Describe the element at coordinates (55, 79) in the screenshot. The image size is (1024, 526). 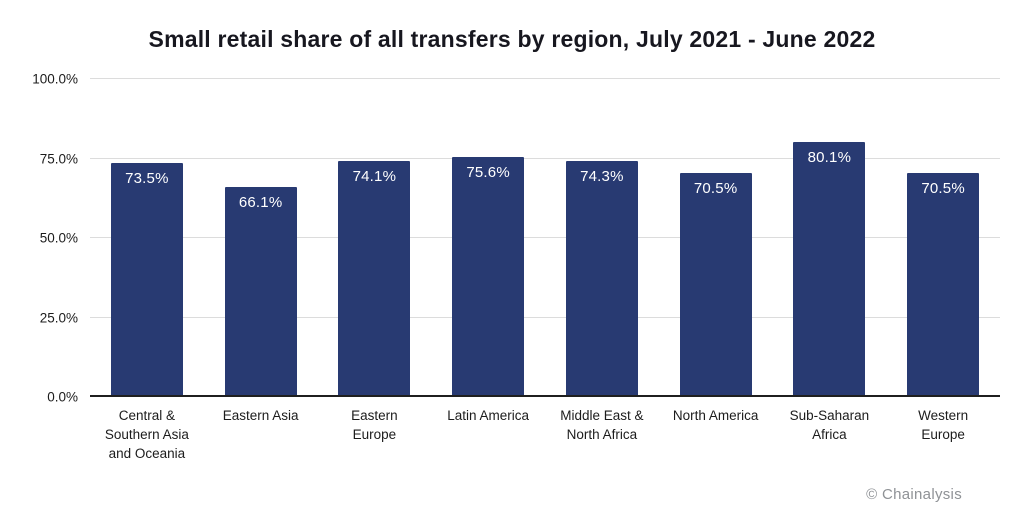
I see `y-tick-label: 100.0%` at that location.